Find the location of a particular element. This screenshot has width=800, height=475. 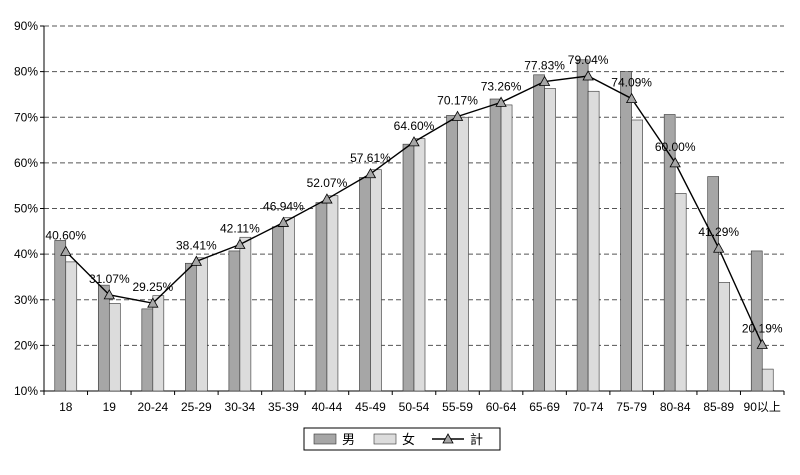

x-tick-label: 19 is located at coordinates (110, 407).